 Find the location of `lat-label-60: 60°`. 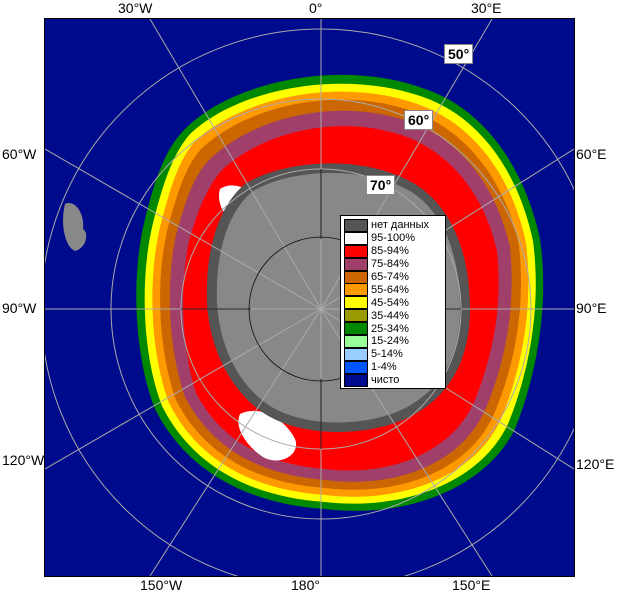

lat-label-60: 60° is located at coordinates (419, 120).